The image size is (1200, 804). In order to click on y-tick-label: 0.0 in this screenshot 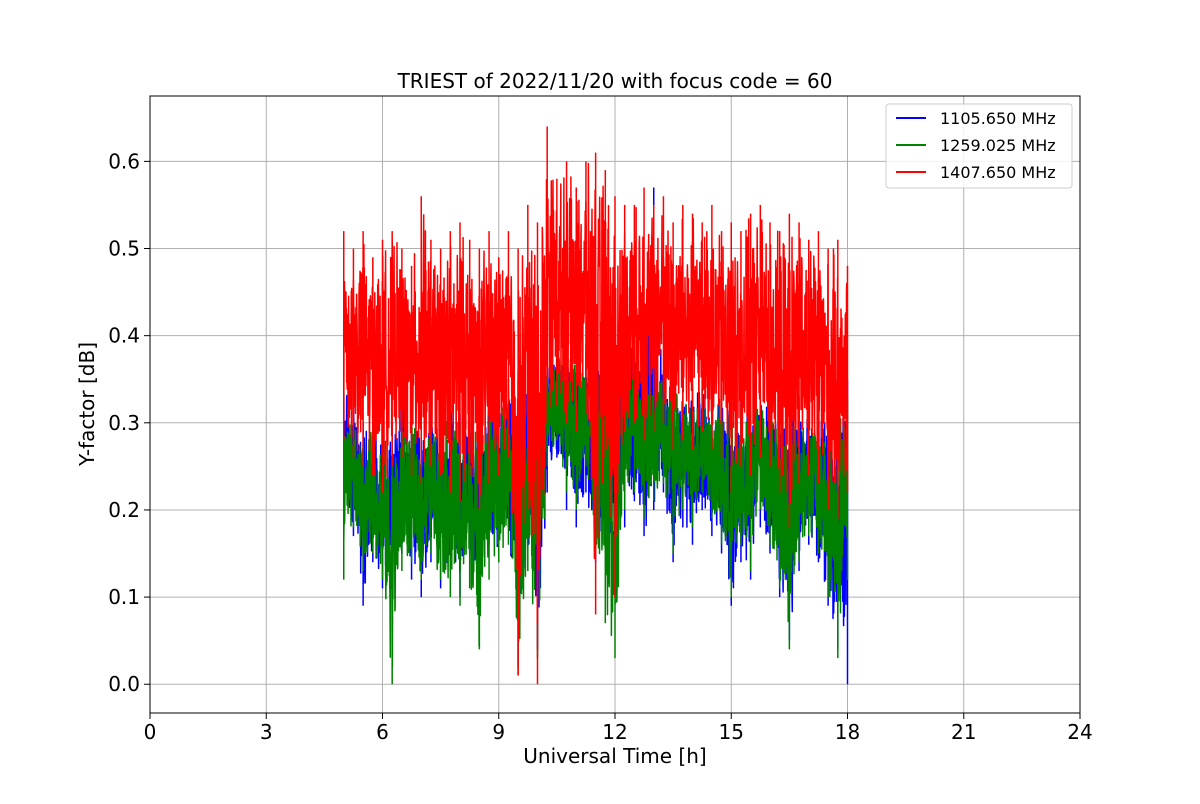, I will do `click(124, 684)`.